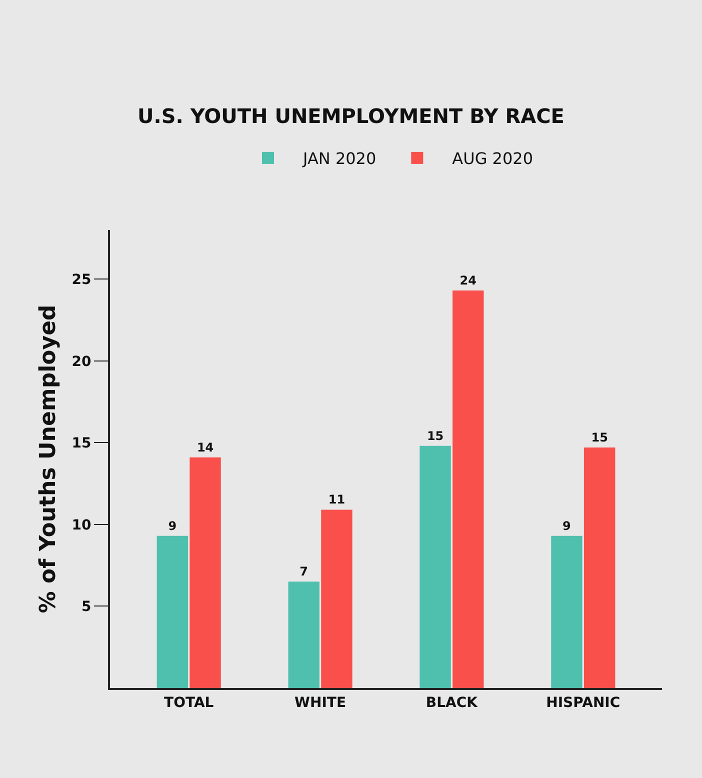 The height and width of the screenshot is (778, 702). What do you see at coordinates (82, 444) in the screenshot?
I see `y-tick-label: 15` at bounding box center [82, 444].